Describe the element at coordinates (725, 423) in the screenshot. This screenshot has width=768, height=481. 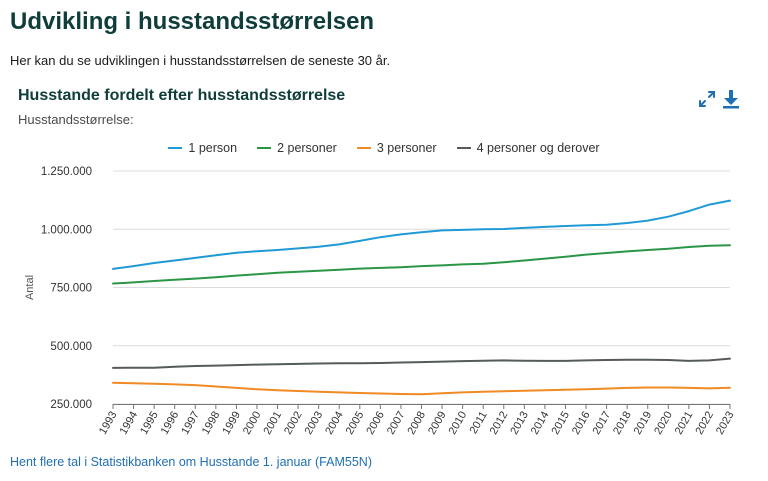
I see `x-tick-label: 2023` at that location.